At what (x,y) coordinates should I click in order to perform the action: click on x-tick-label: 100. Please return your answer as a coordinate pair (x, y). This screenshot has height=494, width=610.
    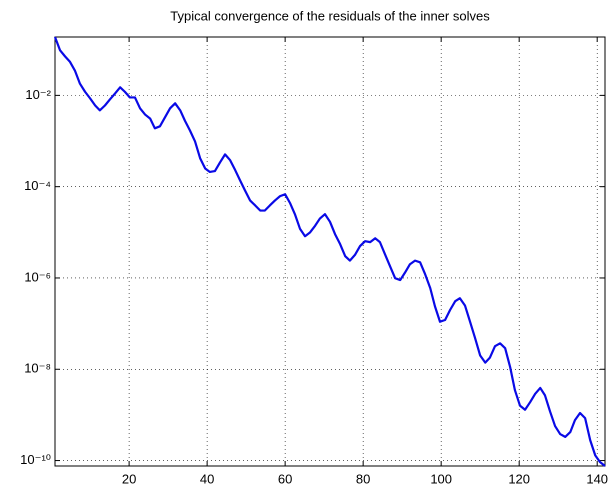
    Looking at the image, I should click on (441, 478).